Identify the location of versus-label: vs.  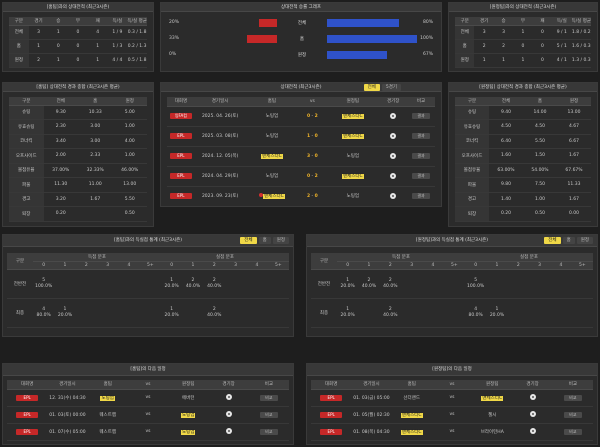
(452, 398).